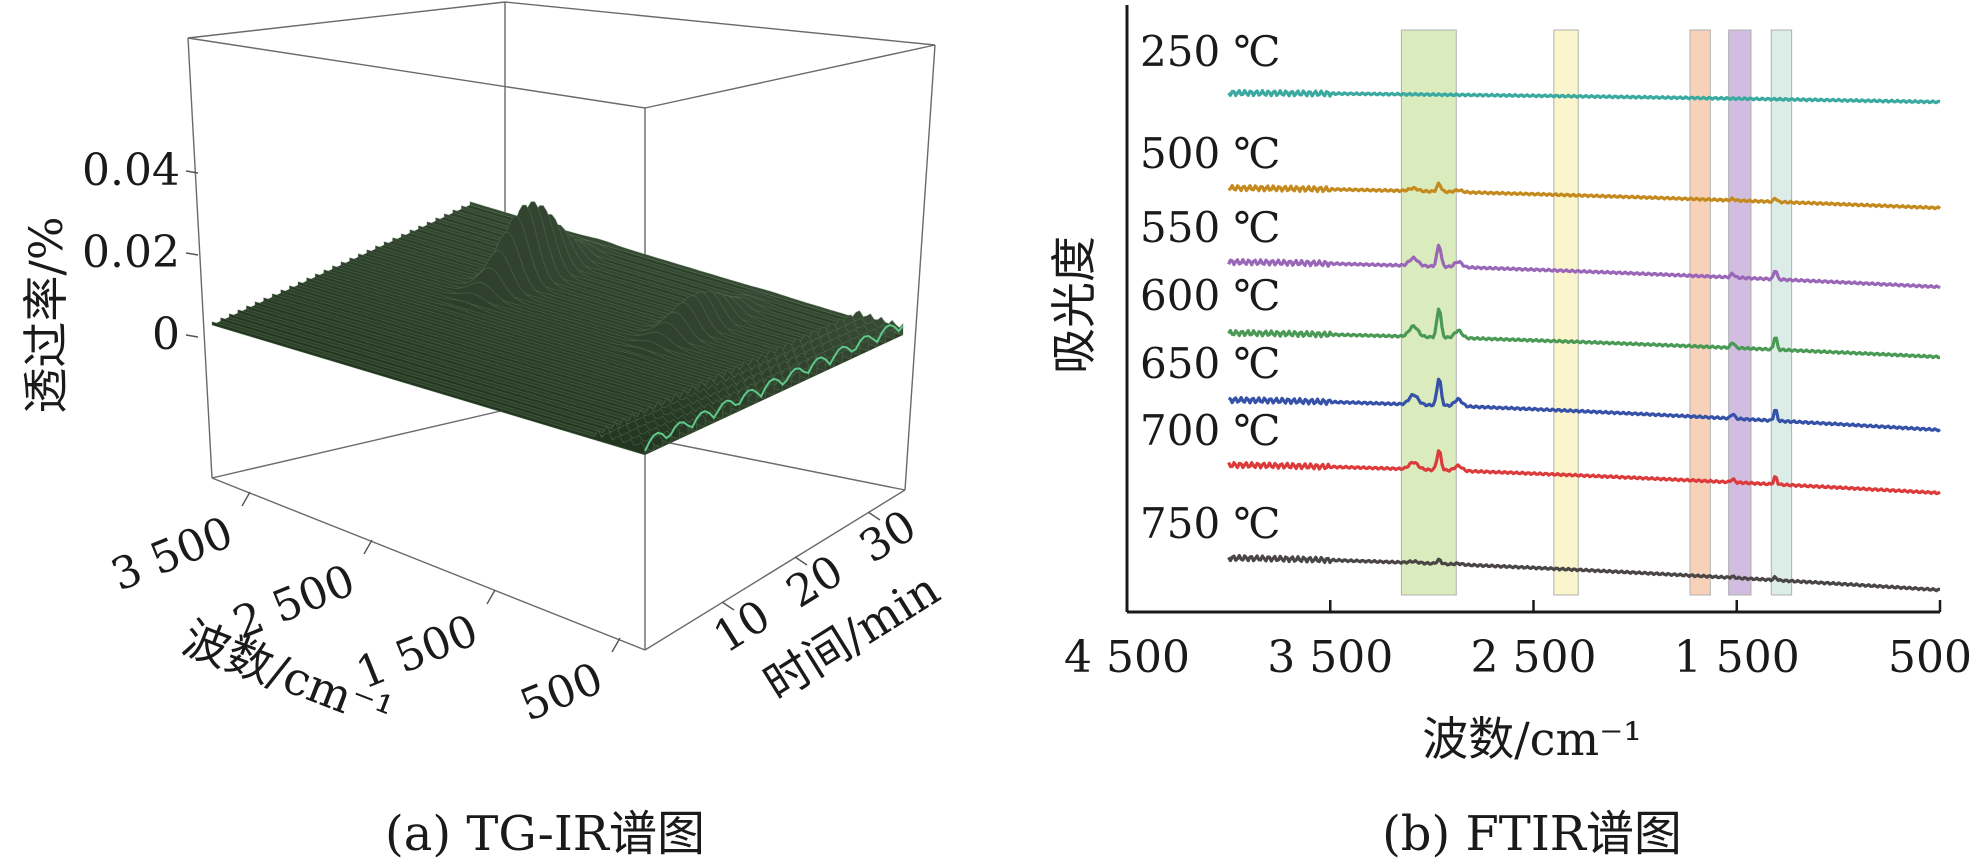  I want to click on x-axis-ticks-b: 4 500 3 500 2 500 1 500 500, so click(1518, 641).